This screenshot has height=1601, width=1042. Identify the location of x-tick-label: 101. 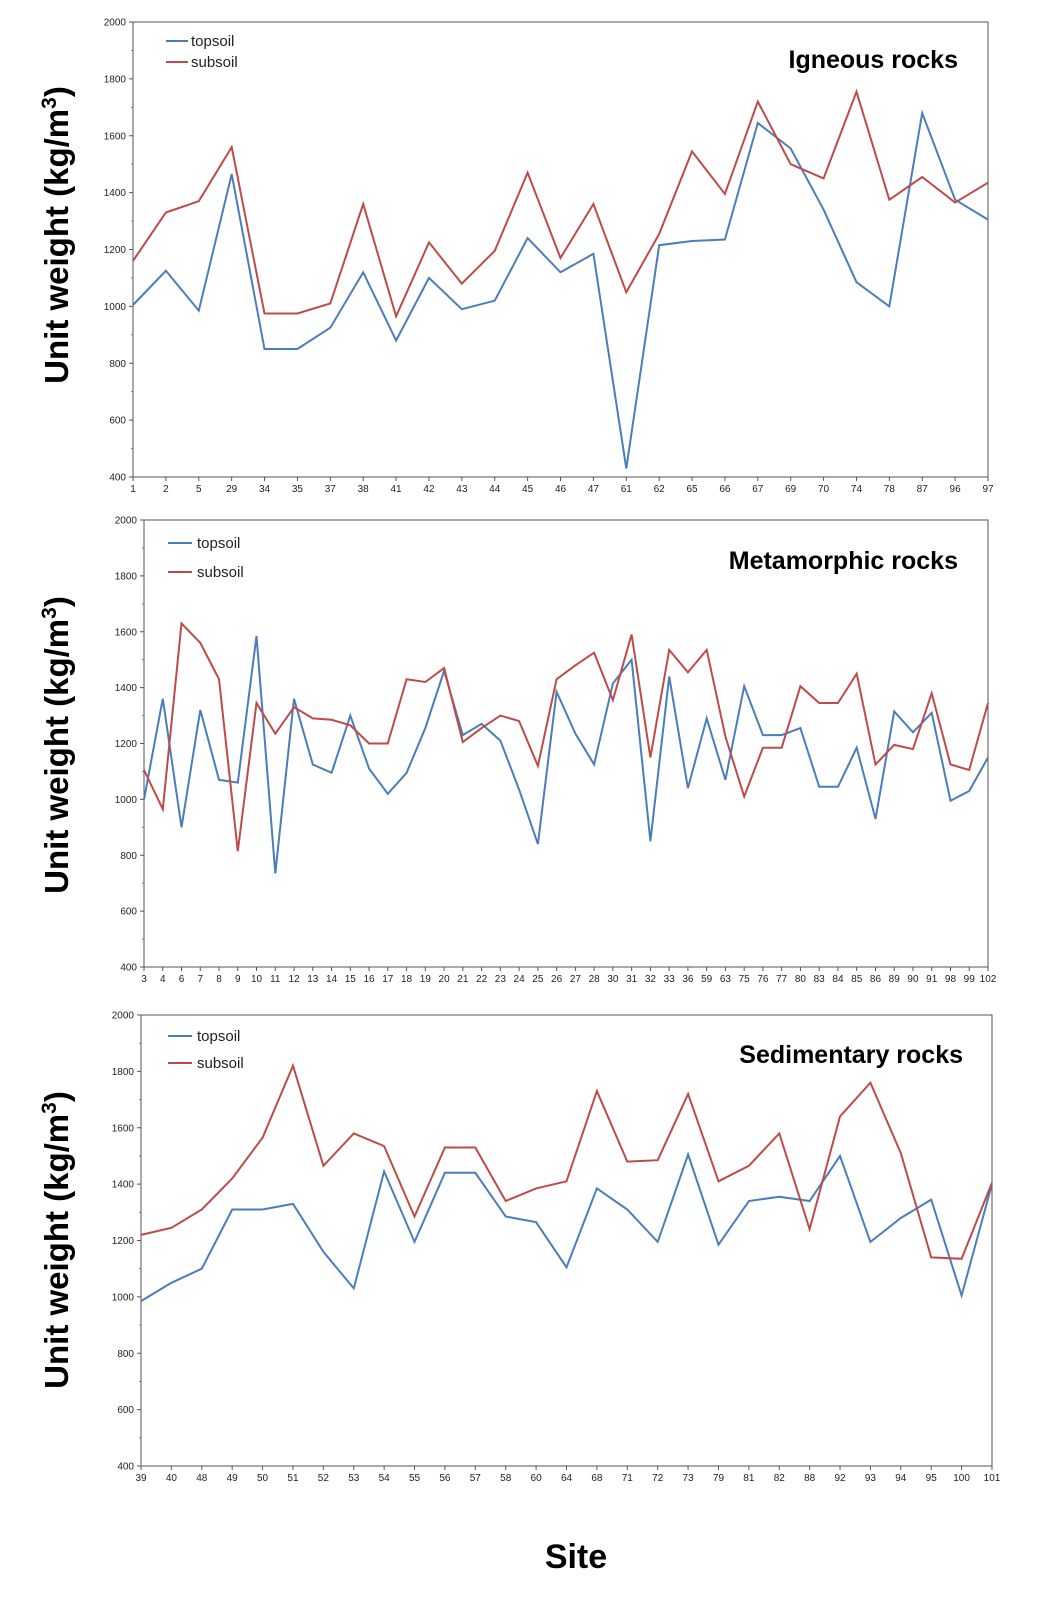
(992, 1478).